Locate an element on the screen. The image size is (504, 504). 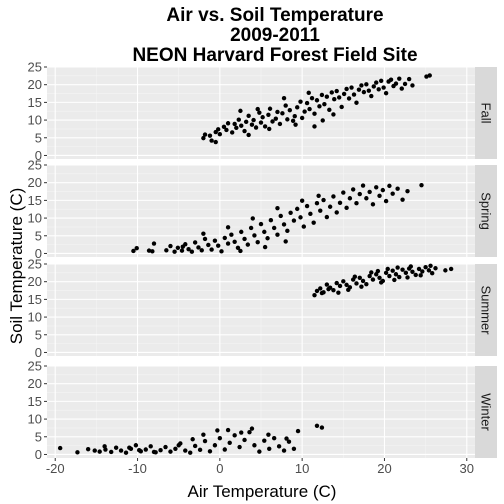
x-tick-label: -10 is located at coordinates (137, 468).